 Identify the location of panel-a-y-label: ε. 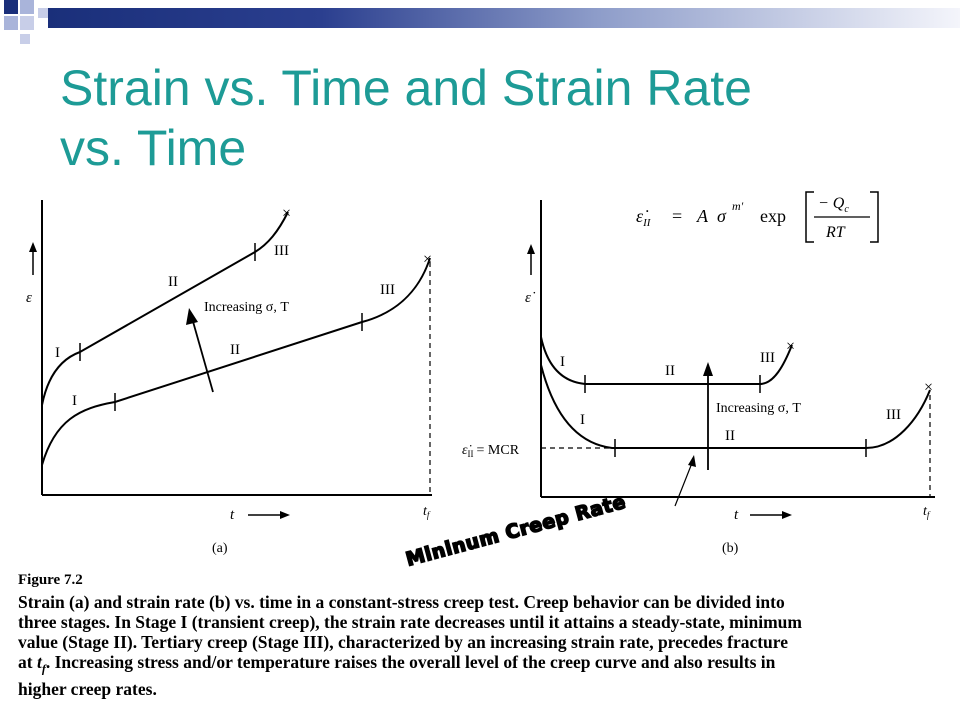
(29, 298).